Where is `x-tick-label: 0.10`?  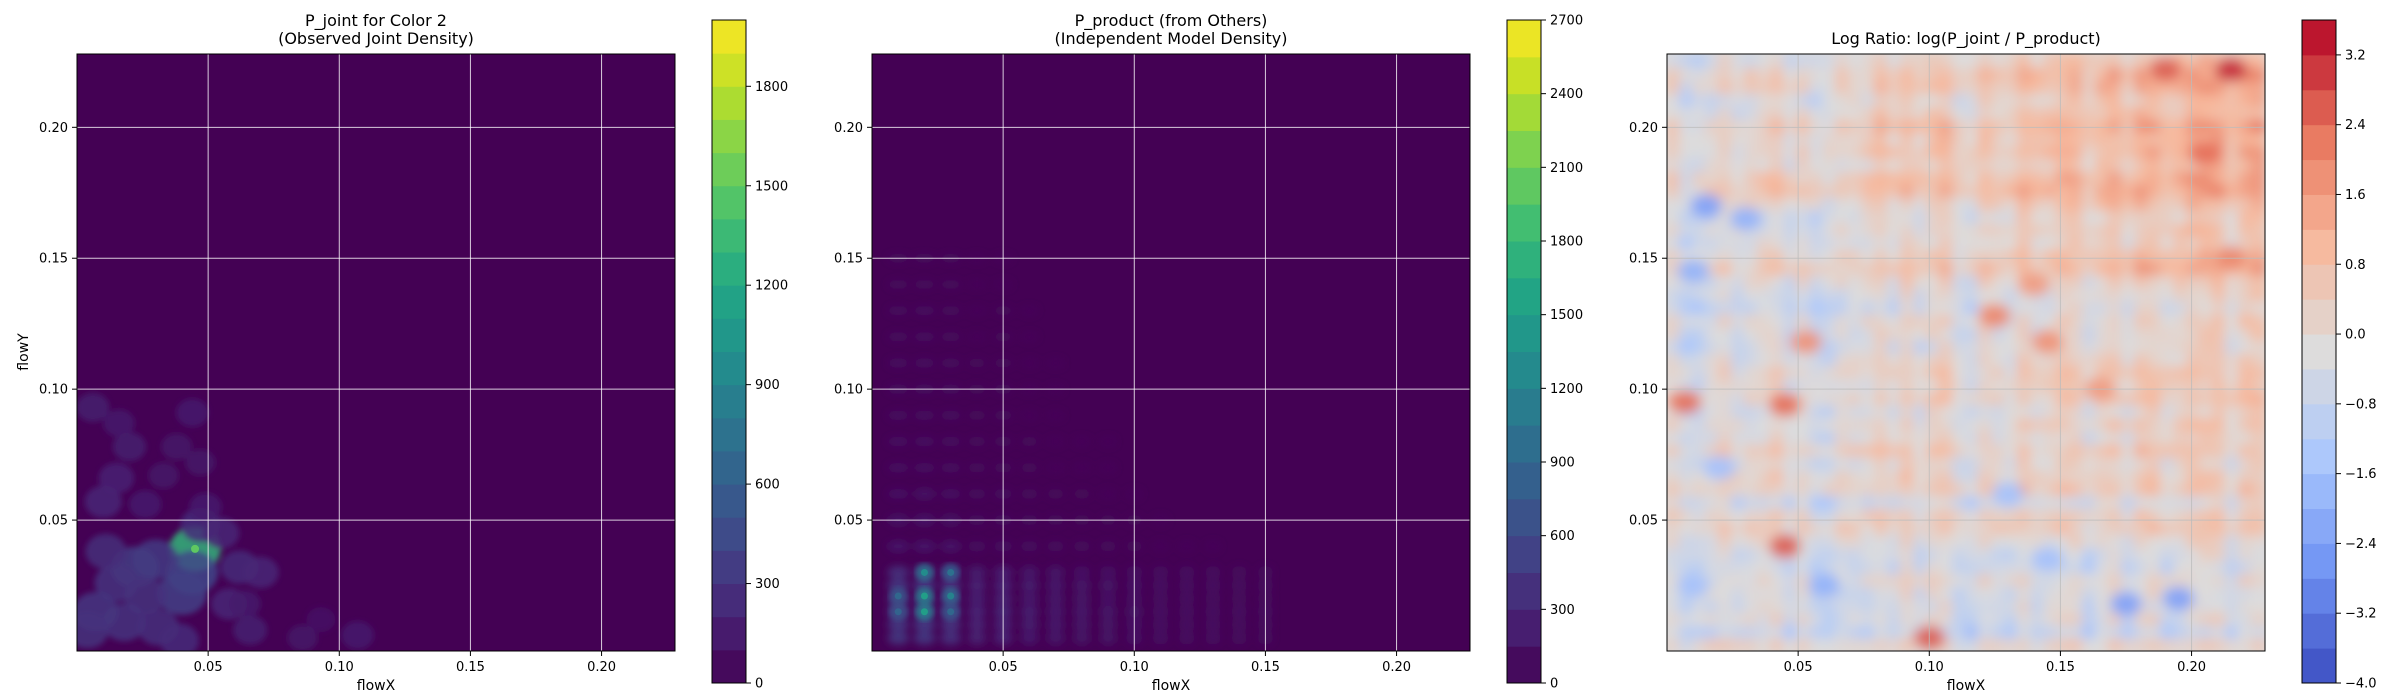 x-tick-label: 0.10 is located at coordinates (1929, 667).